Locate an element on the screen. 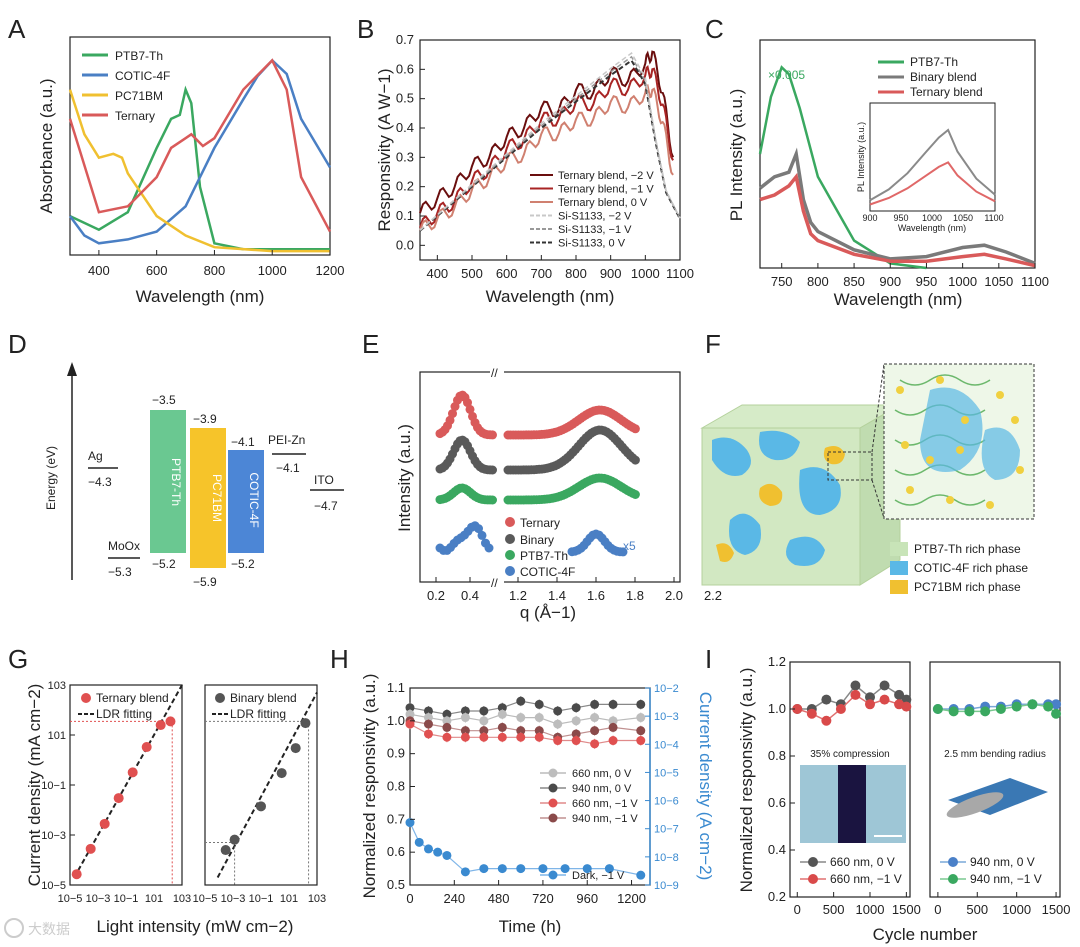 The image size is (1080, 947). tick-label-b-y-4: 0.4 is located at coordinates (405, 127).